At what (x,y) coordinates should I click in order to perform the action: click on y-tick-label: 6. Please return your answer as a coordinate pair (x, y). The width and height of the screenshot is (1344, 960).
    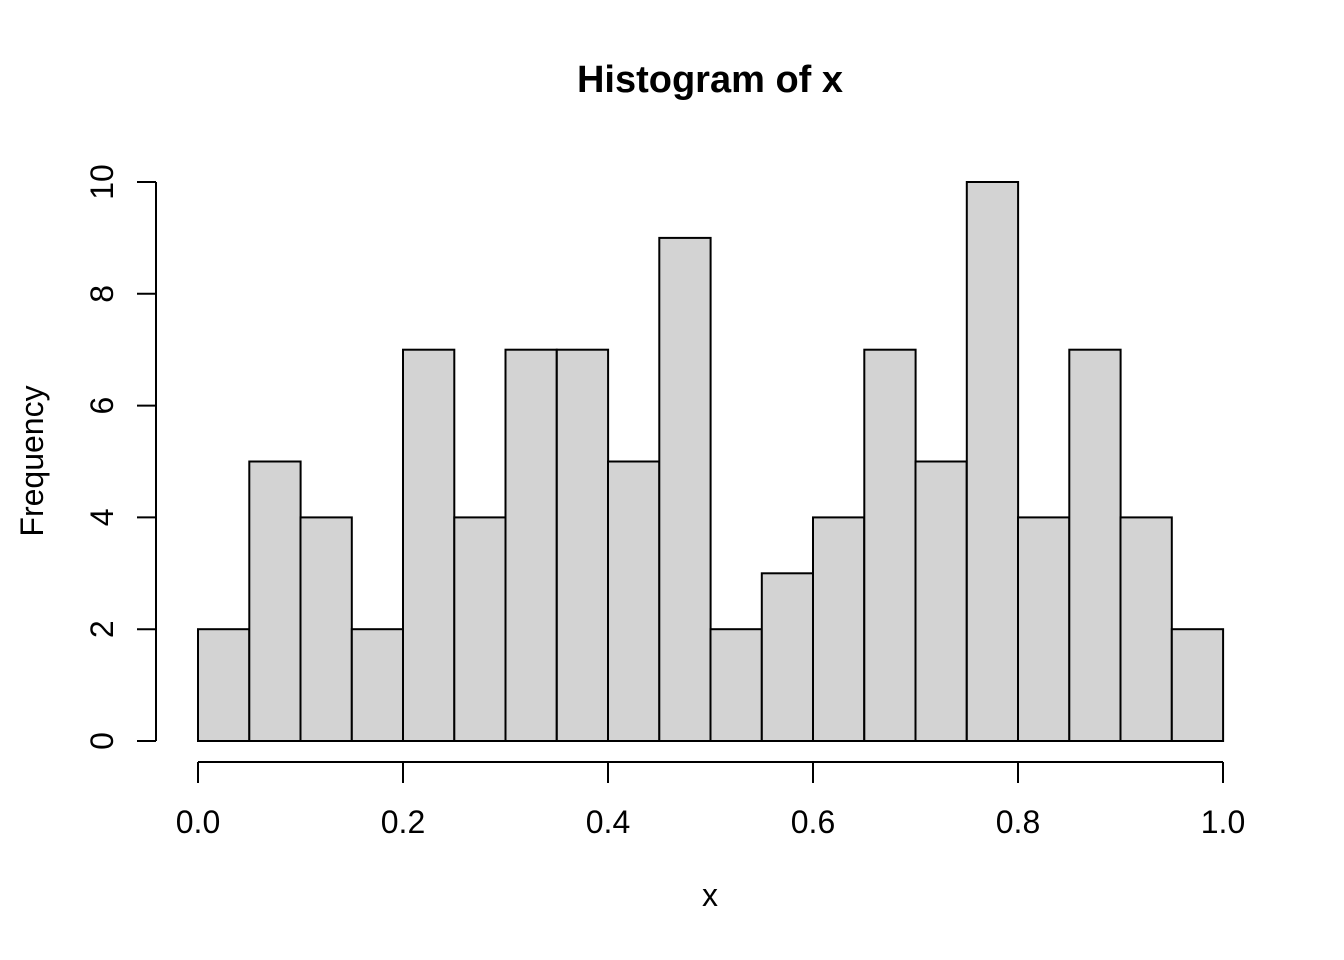
    Looking at the image, I should click on (102, 406).